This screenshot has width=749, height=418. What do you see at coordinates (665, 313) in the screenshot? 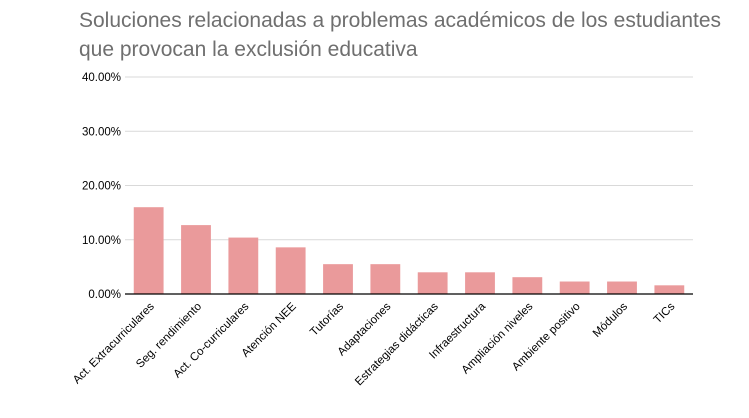
I see `x-tick-label: TICs` at bounding box center [665, 313].